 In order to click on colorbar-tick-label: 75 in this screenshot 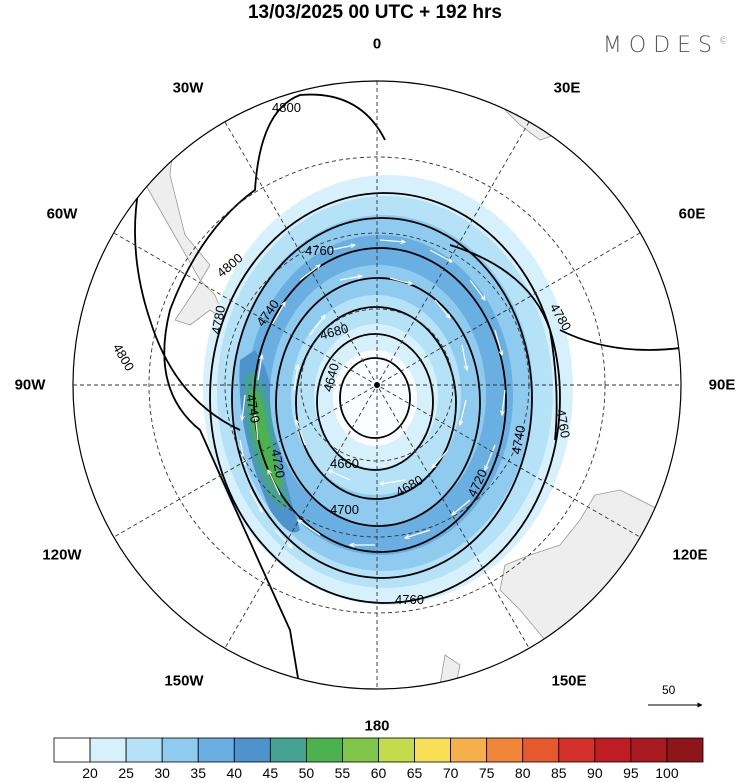, I will do `click(486, 773)`.